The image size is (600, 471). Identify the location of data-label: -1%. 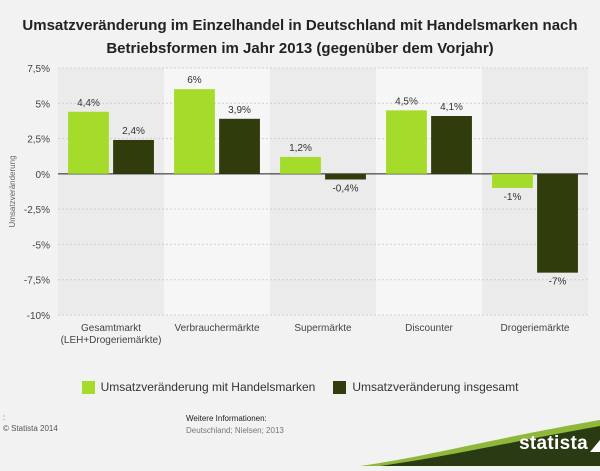
(513, 197).